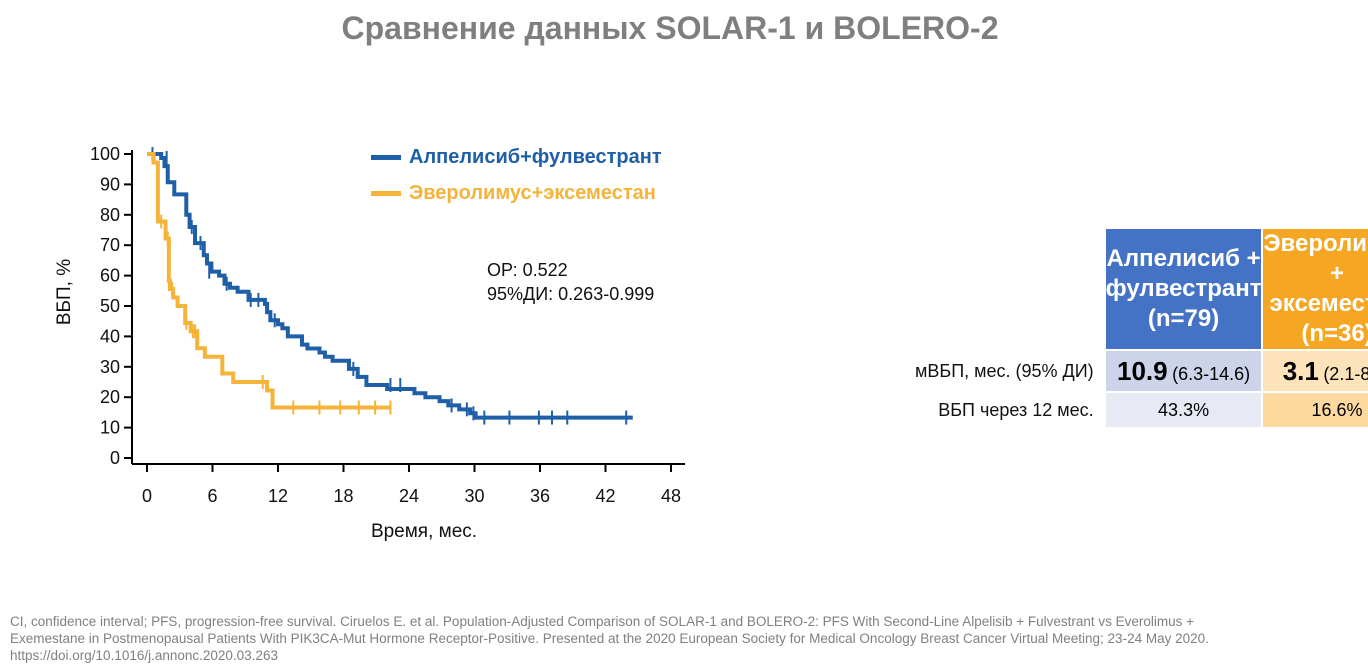  What do you see at coordinates (110, 215) in the screenshot?
I see `y-tick-label: 80` at bounding box center [110, 215].